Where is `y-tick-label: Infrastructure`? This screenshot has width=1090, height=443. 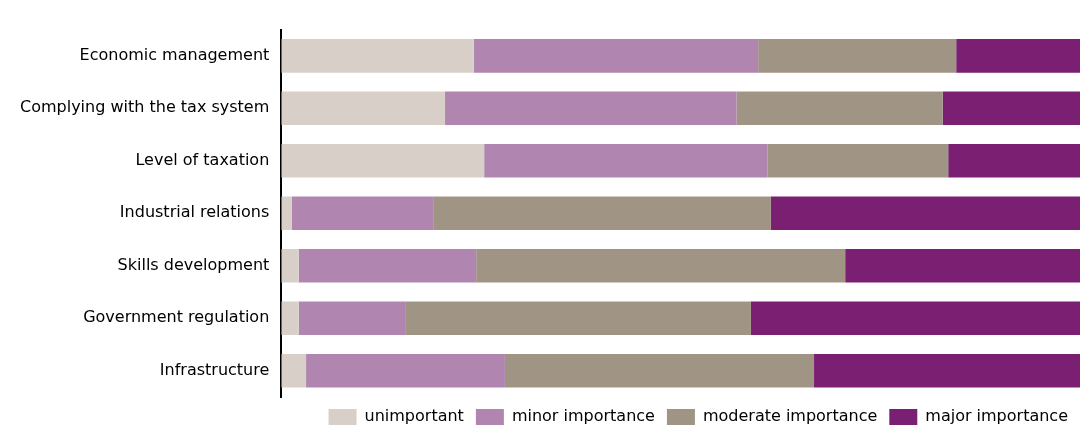
y-tick-label: Infrastructure is located at coordinates (214, 369).